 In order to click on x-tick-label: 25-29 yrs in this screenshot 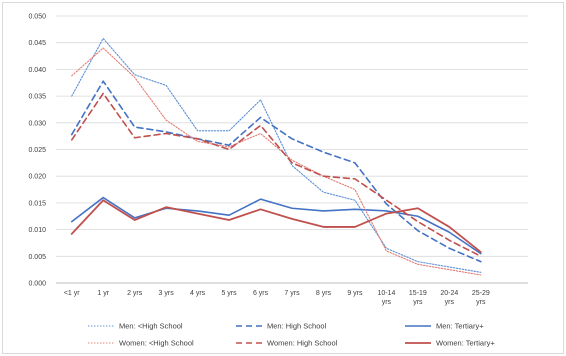, I will do `click(481, 298)`.